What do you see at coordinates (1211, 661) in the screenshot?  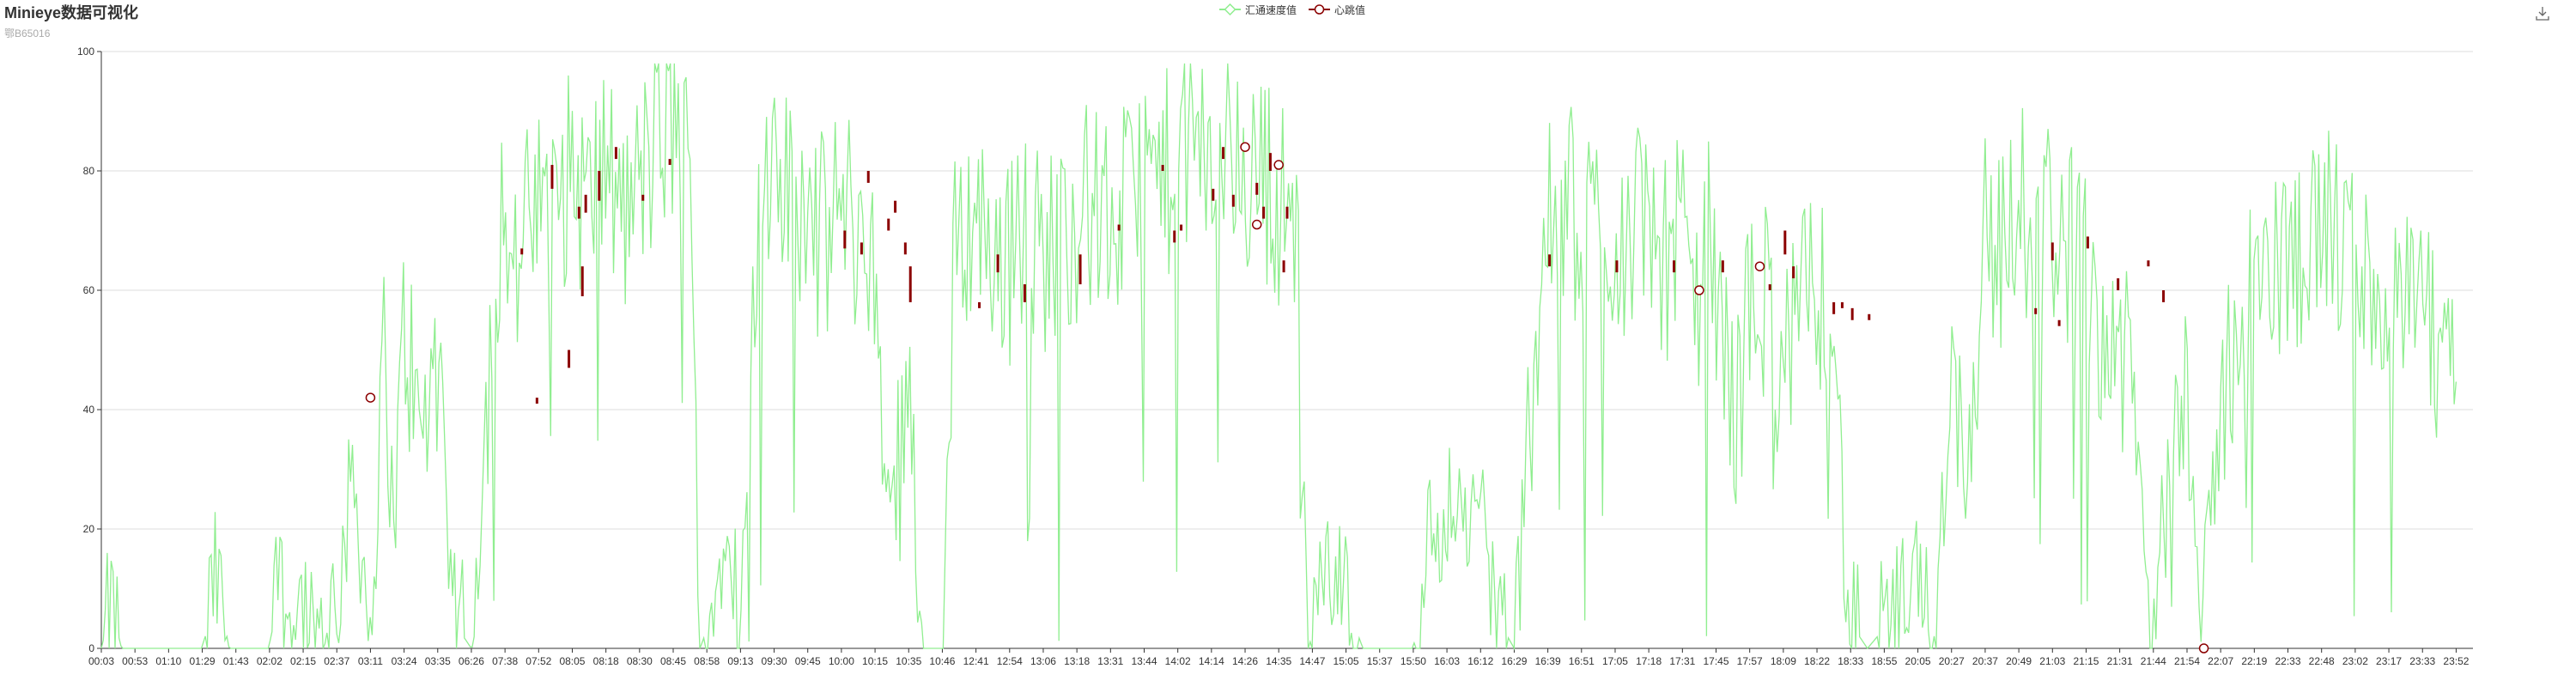 I see `x-tick-label: 14:14` at bounding box center [1211, 661].